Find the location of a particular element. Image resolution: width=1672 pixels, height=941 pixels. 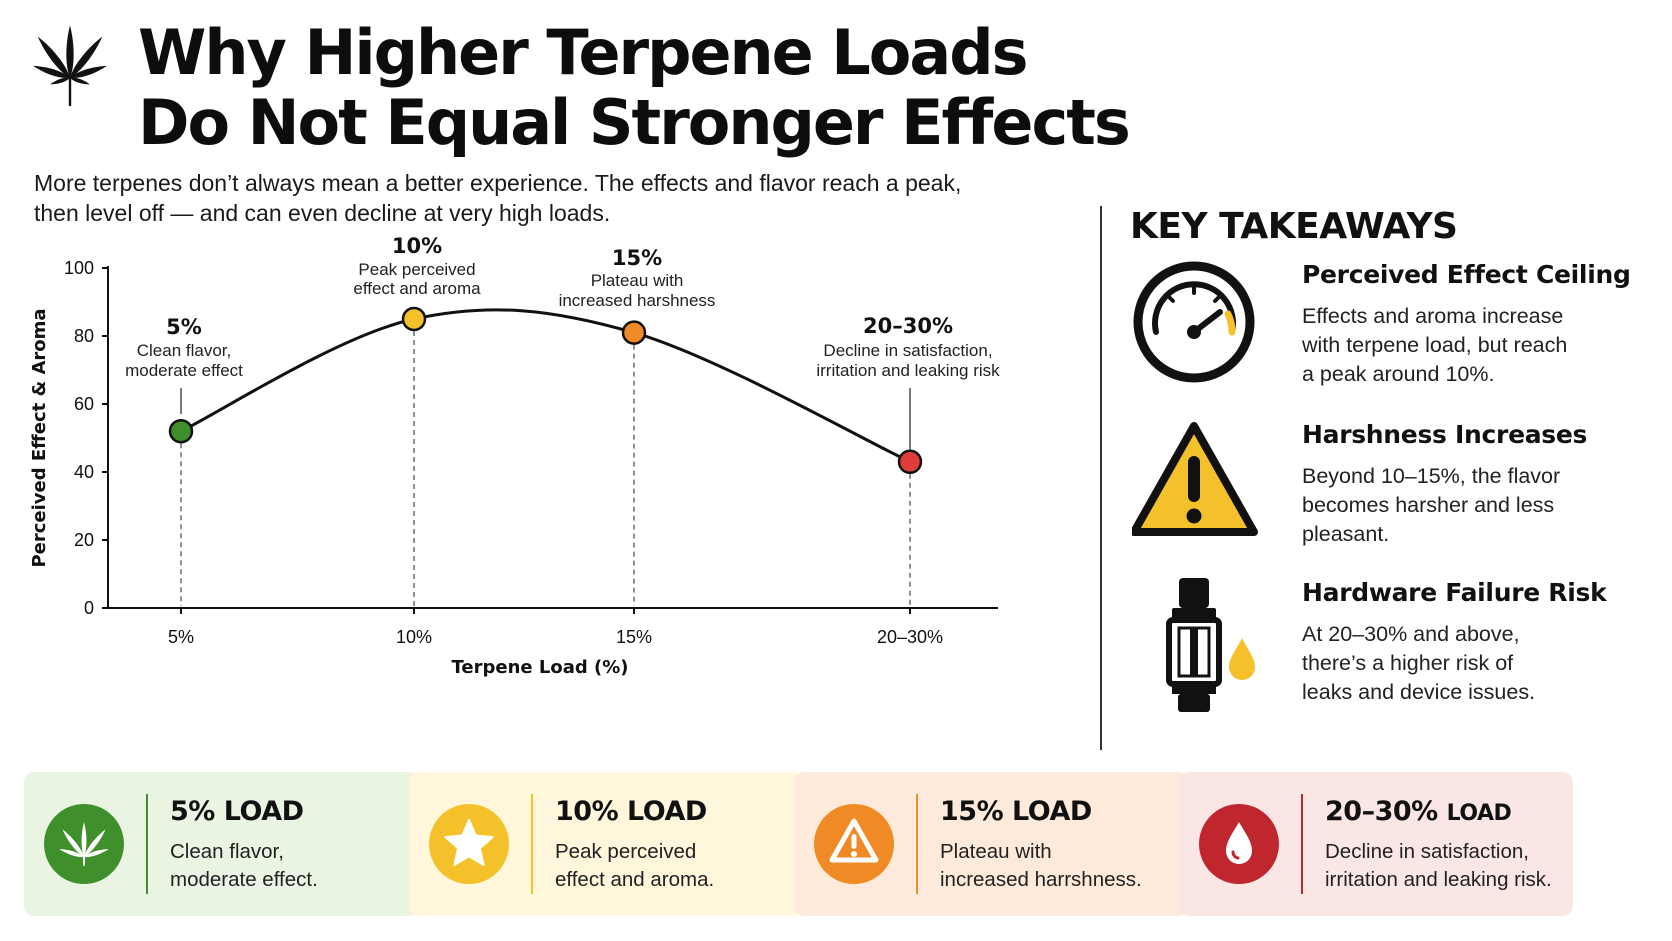

cannabis-leaf-icon is located at coordinates (70, 66).